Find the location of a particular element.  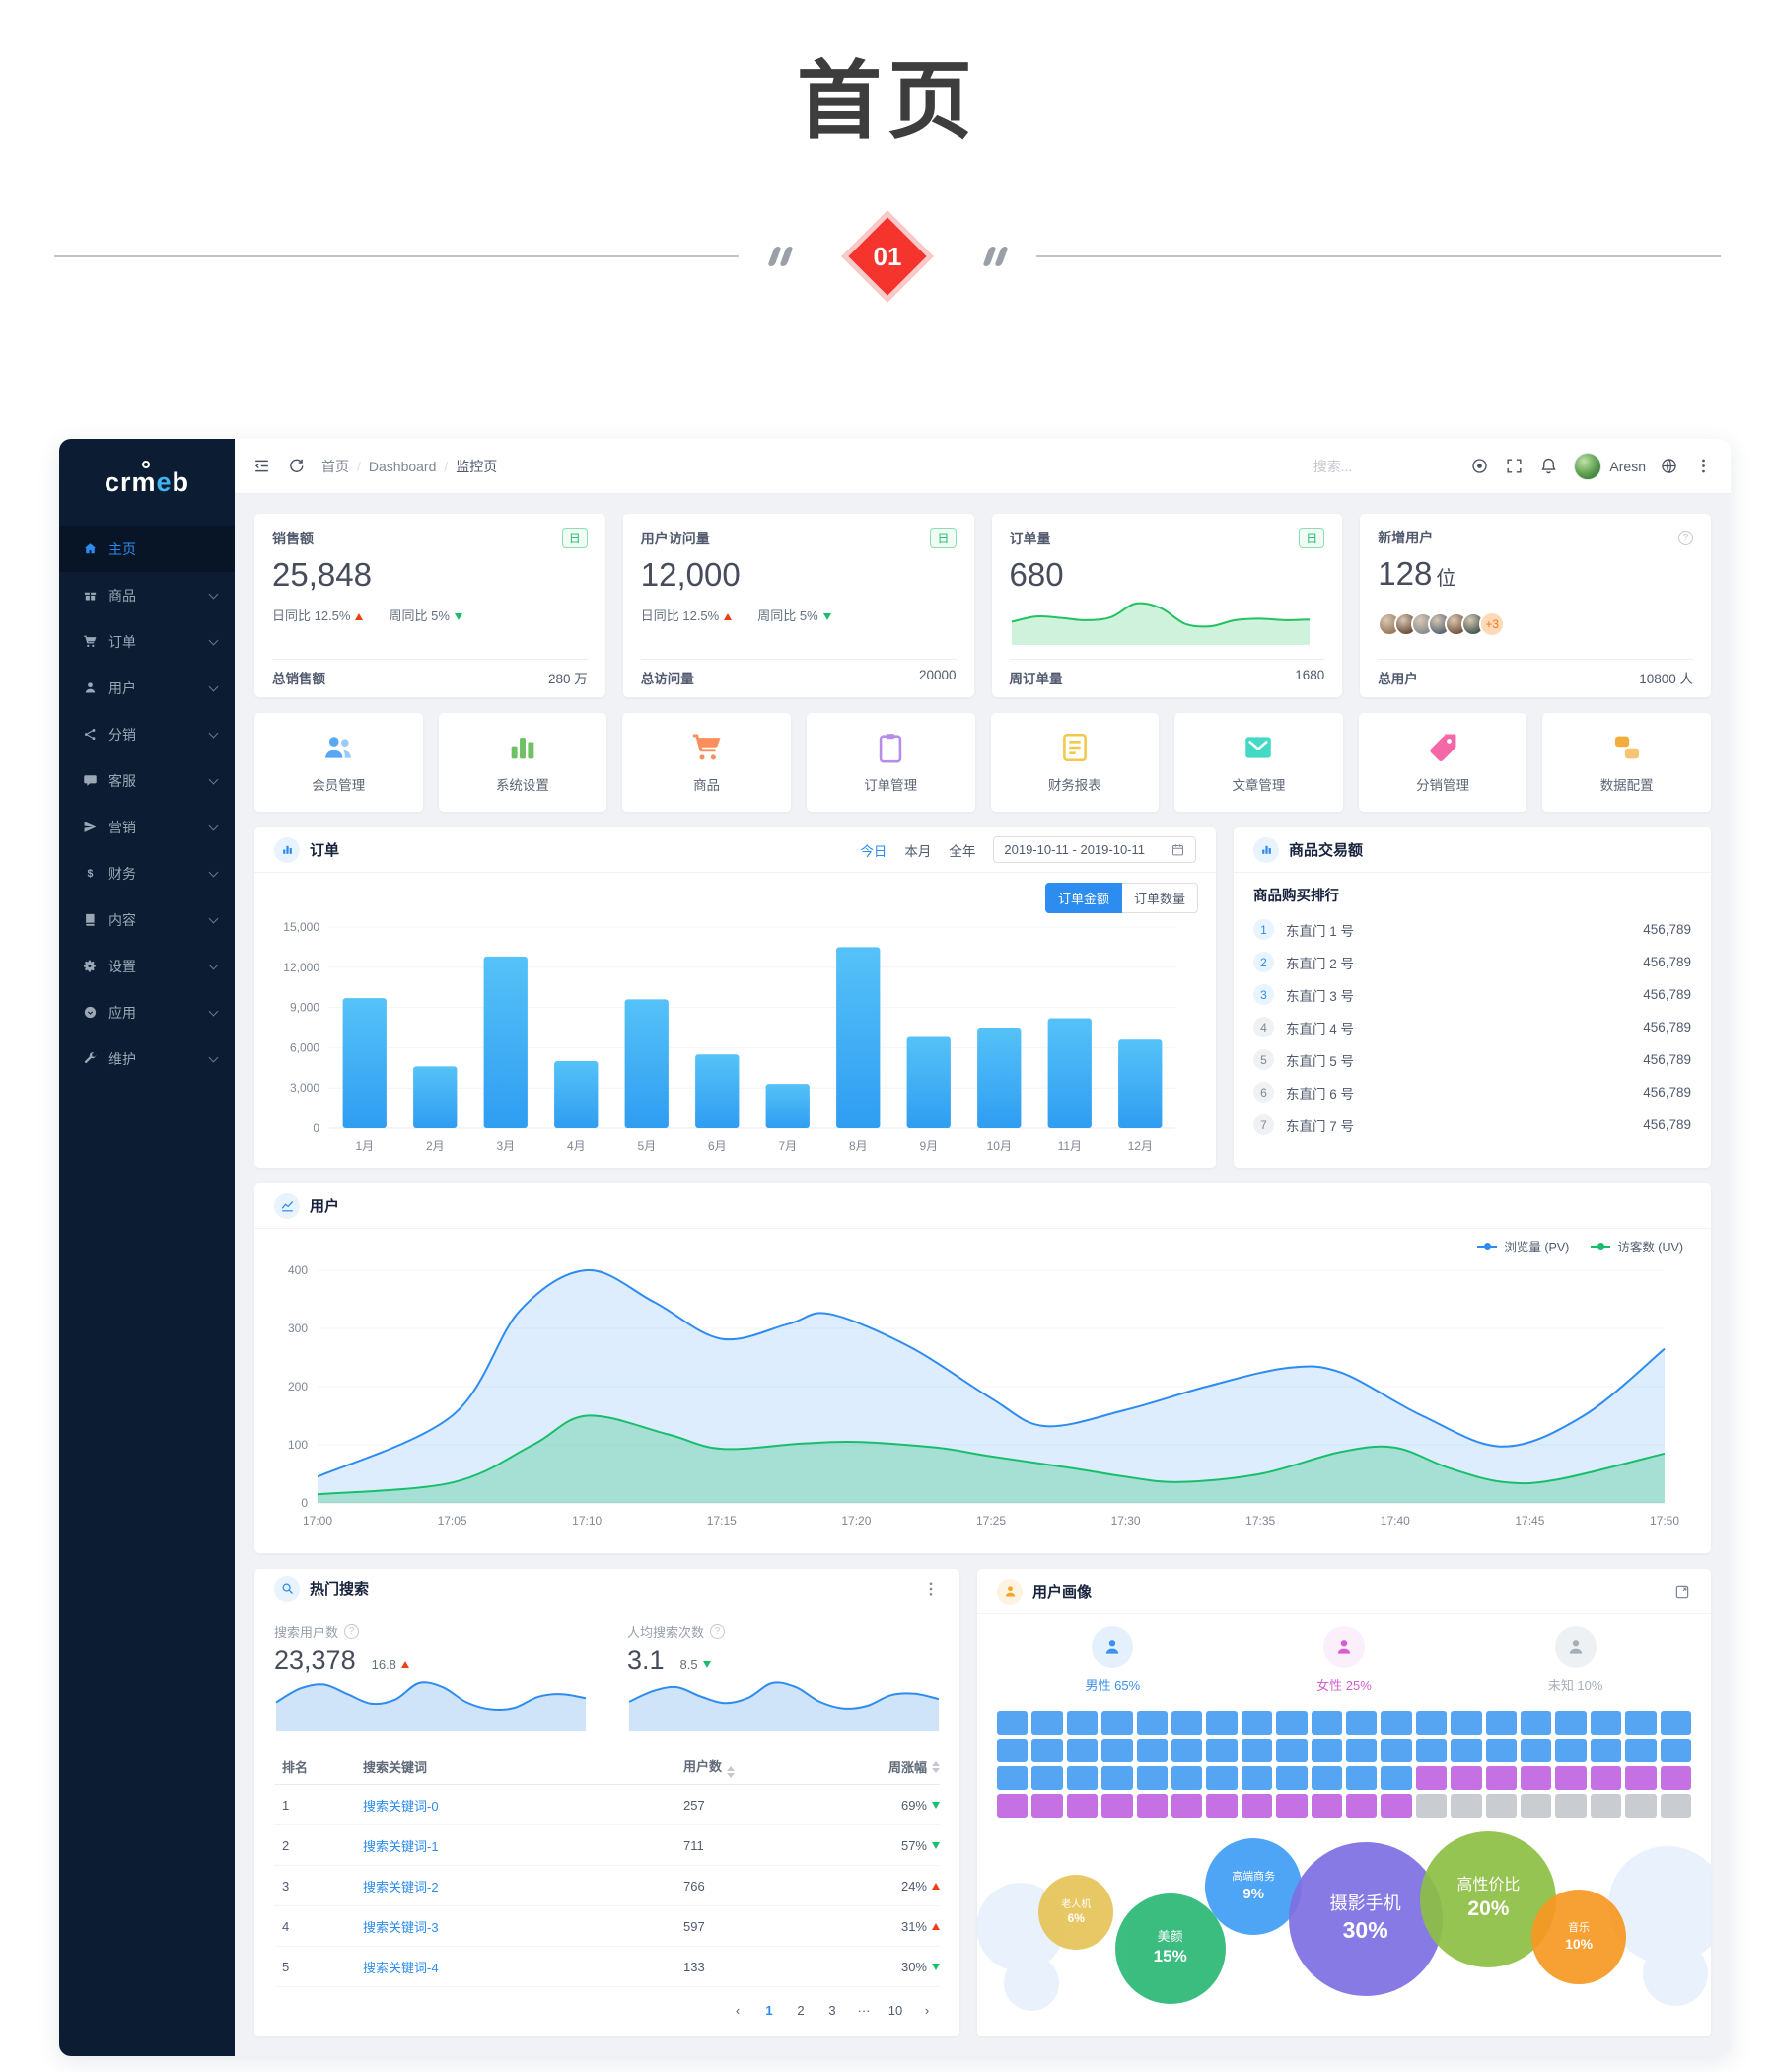

sidebar-item-wrench: 维护 is located at coordinates (147, 1059).